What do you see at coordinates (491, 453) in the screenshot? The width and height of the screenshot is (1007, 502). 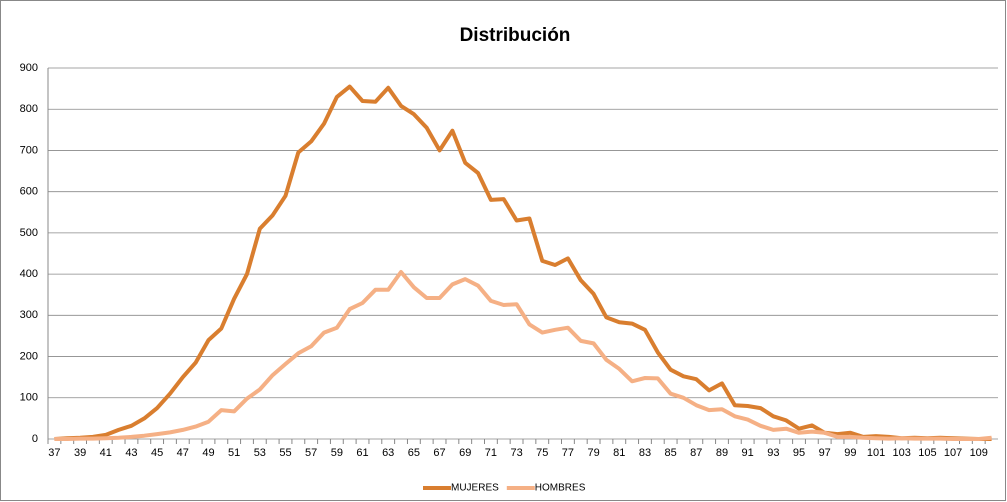 I see `x-tick-label: 71` at bounding box center [491, 453].